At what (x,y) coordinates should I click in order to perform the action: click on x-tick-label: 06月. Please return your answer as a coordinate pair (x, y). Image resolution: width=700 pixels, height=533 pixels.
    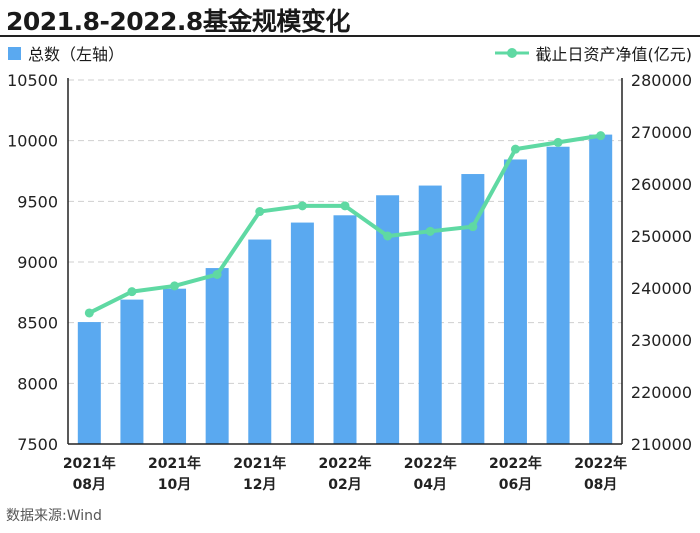
    Looking at the image, I should click on (515, 485).